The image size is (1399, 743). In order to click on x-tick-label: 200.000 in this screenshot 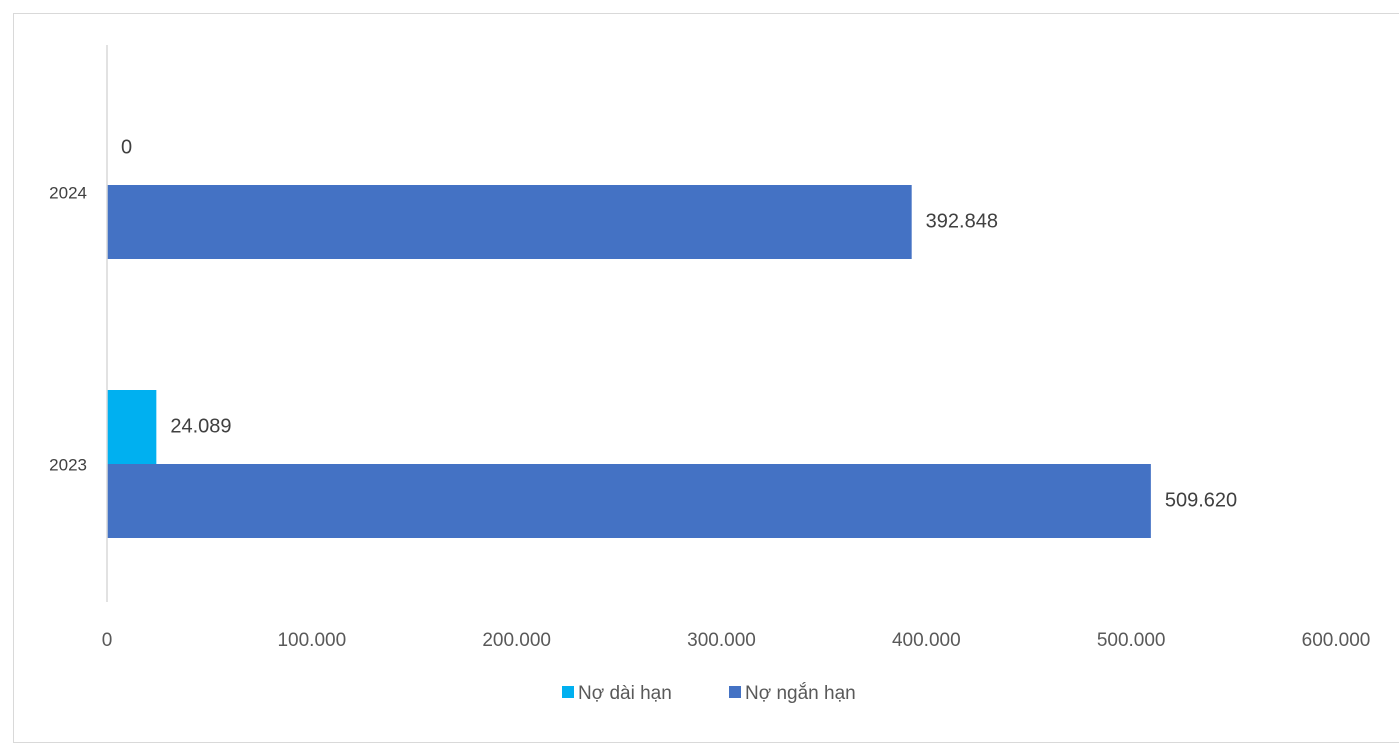, I will do `click(516, 640)`.